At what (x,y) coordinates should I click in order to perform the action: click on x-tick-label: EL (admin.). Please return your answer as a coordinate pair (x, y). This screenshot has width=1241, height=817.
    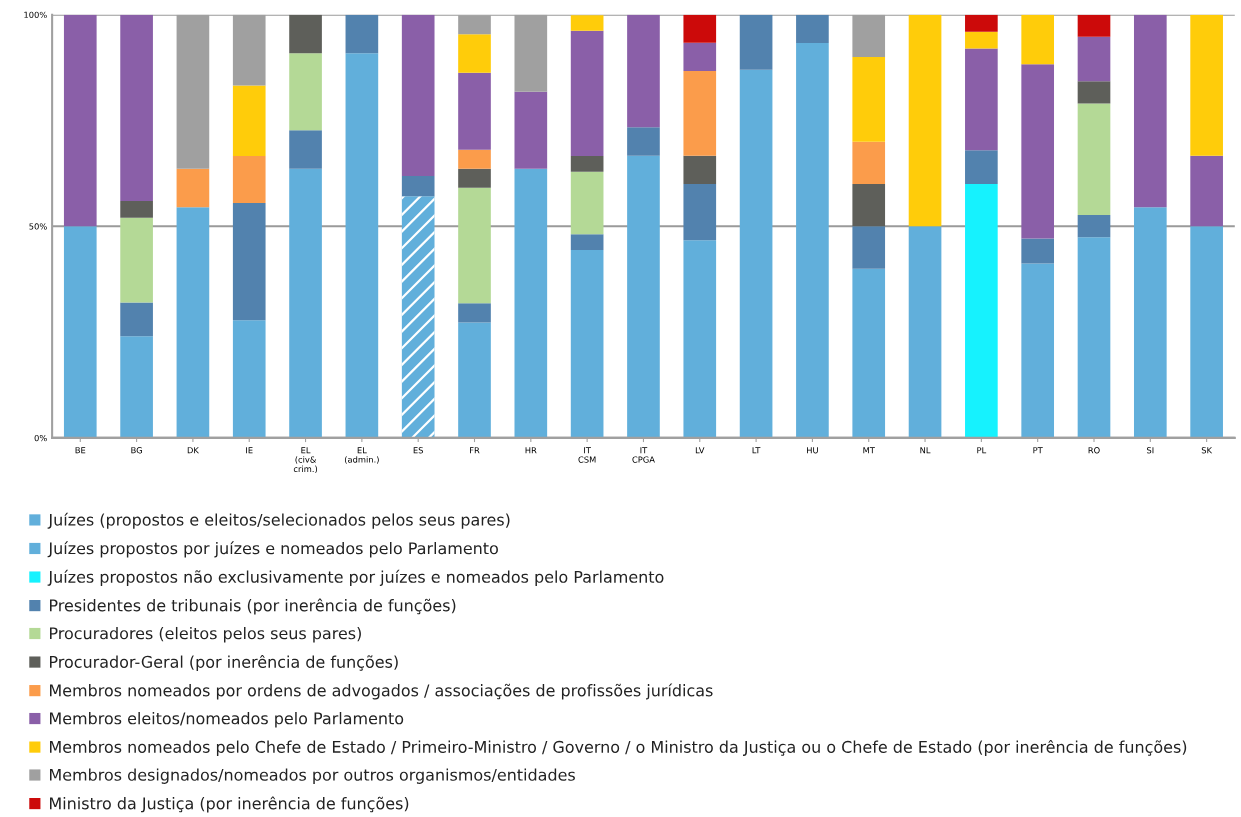
    Looking at the image, I should click on (361, 455).